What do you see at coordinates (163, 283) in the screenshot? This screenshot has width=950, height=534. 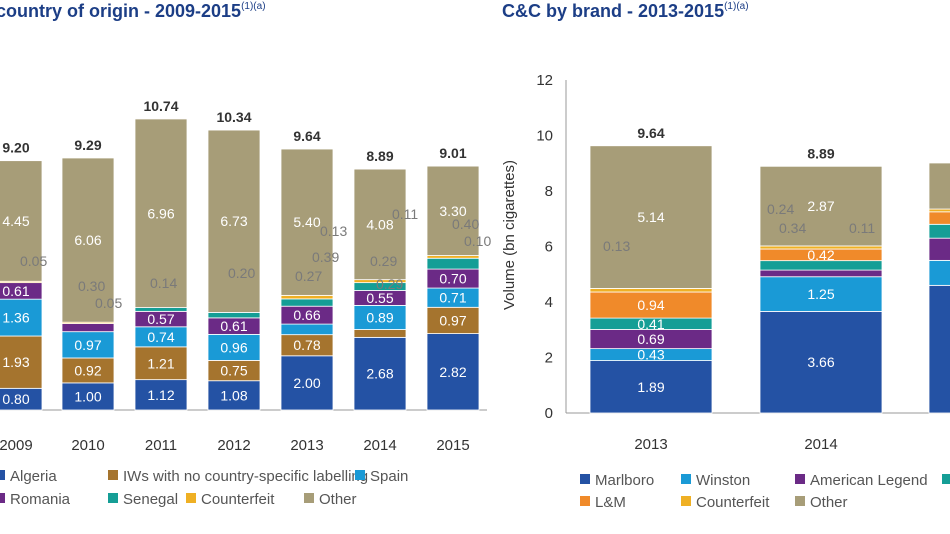 I see `annotation-label: 0.14` at bounding box center [163, 283].